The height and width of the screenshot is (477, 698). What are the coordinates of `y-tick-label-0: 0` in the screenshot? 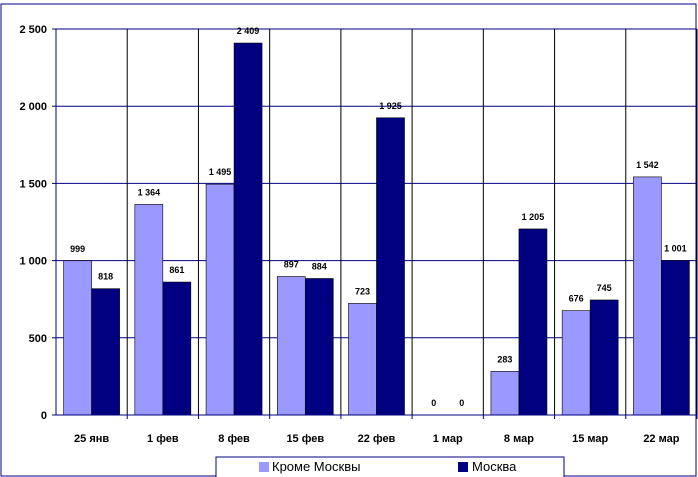 It's located at (44, 416).